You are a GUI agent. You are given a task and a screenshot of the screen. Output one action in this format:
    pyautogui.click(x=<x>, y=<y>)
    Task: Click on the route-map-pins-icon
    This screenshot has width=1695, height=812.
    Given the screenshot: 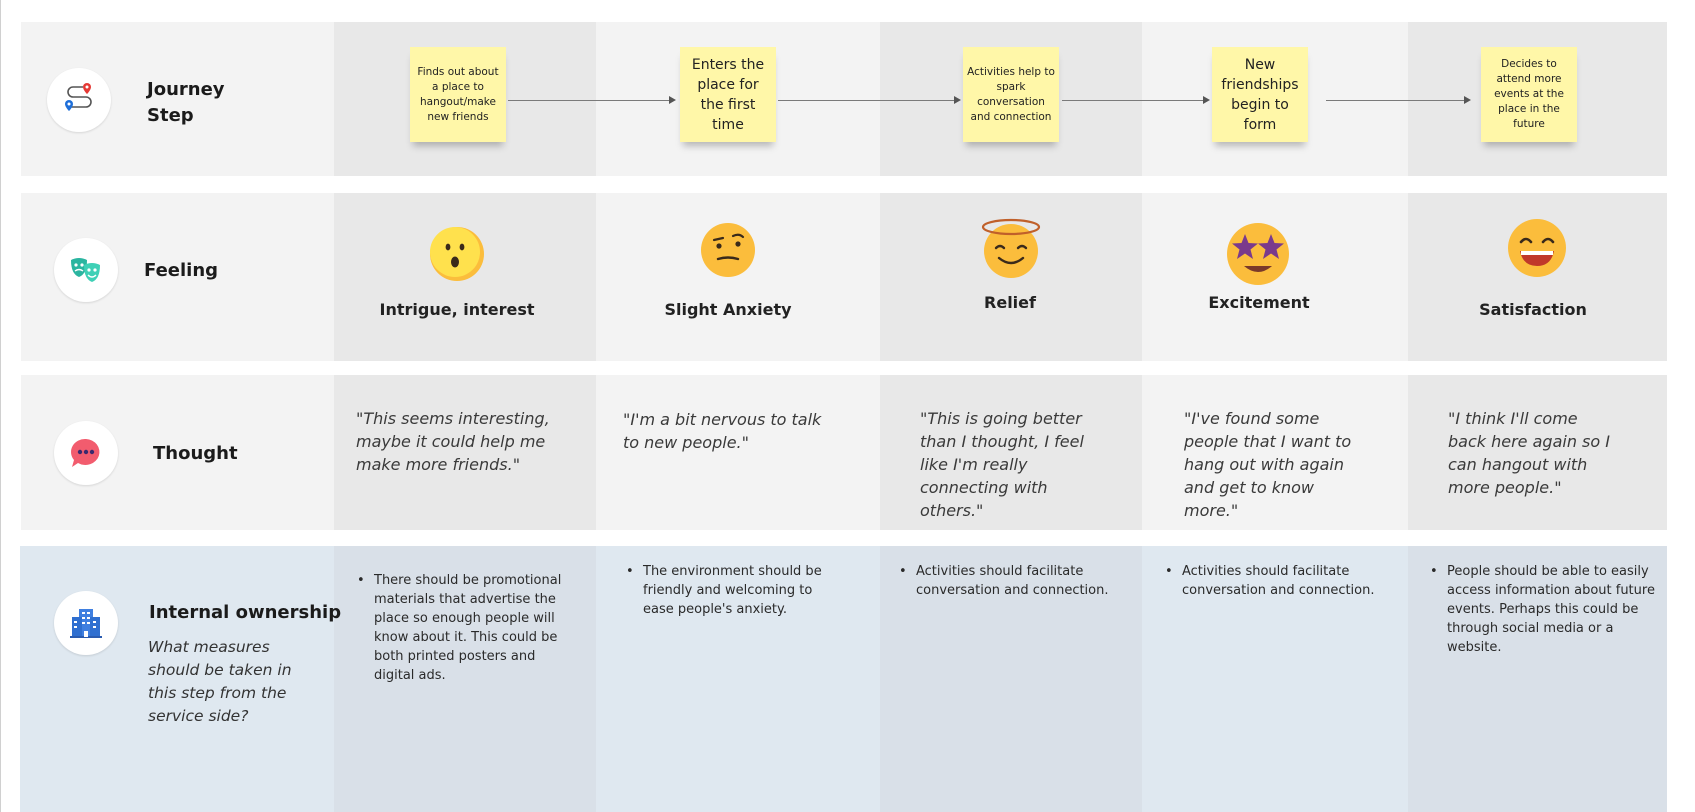 What is the action you would take?
    pyautogui.click(x=79, y=100)
    